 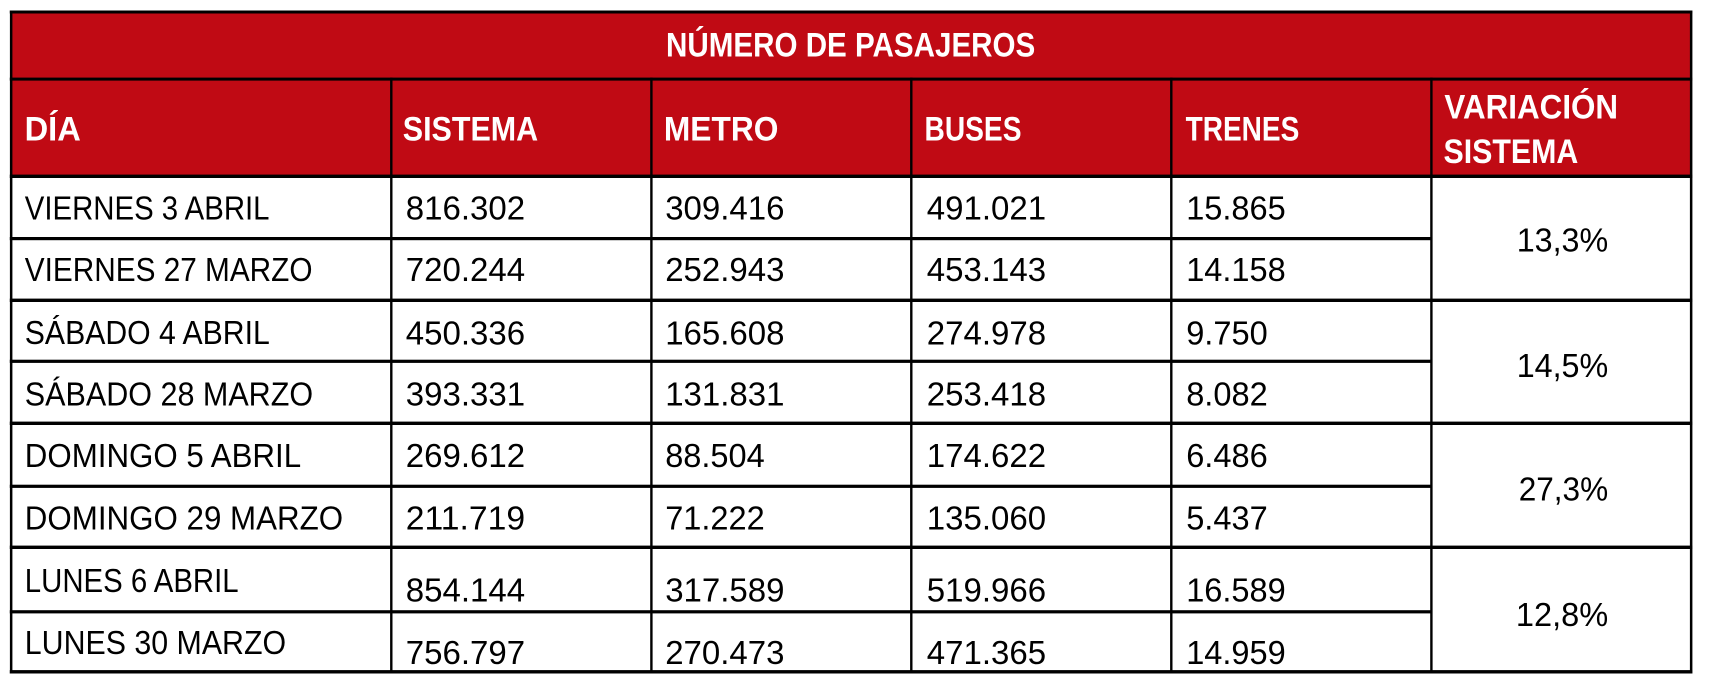 What do you see at coordinates (1236, 269) in the screenshot?
I see `svg-text: 14.158` at bounding box center [1236, 269].